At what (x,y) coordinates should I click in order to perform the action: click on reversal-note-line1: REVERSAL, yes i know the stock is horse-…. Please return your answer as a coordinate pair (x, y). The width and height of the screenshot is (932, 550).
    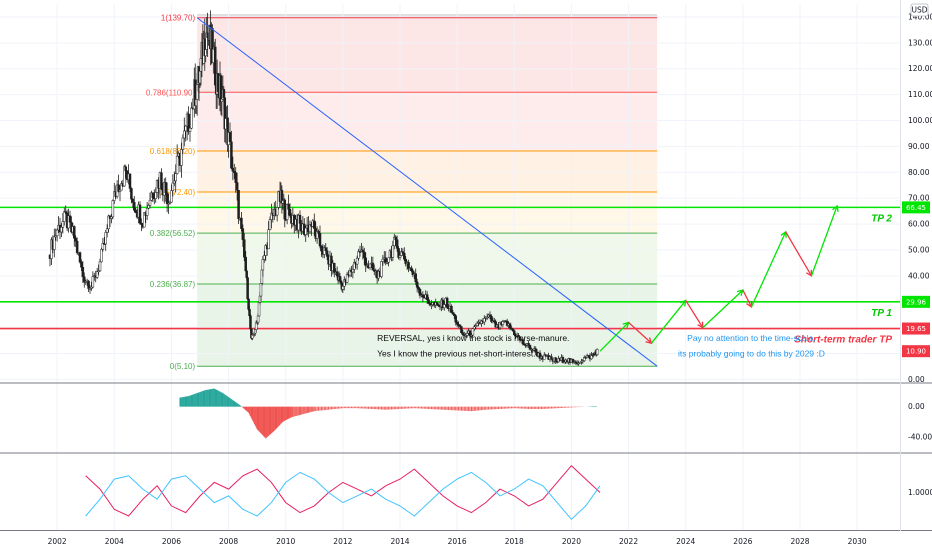
    Looking at the image, I should click on (473, 338).